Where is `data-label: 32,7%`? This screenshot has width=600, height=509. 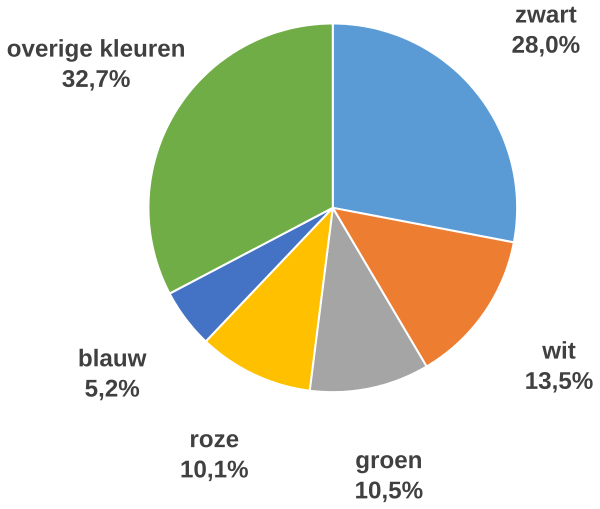
data-label: 32,7% is located at coordinates (96, 80).